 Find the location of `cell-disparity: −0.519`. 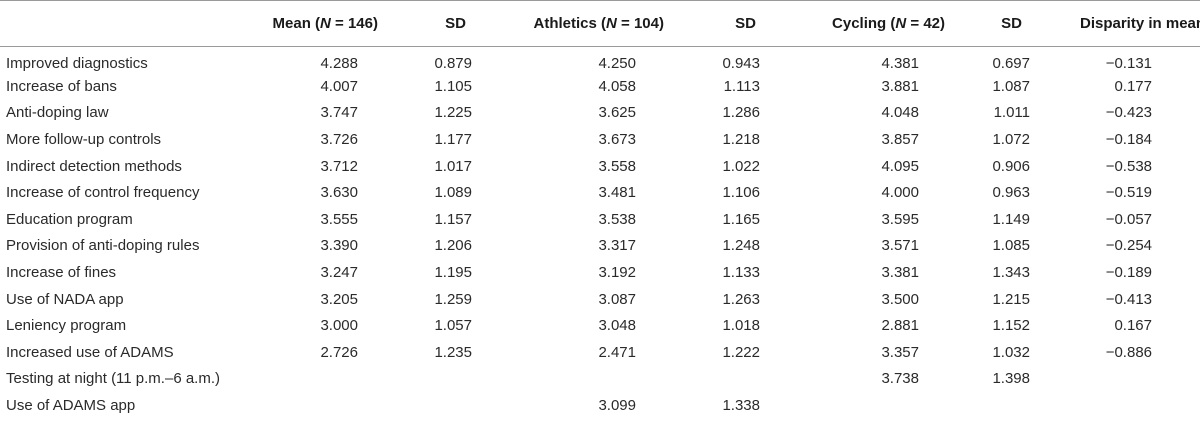

cell-disparity: −0.519 is located at coordinates (1128, 193).